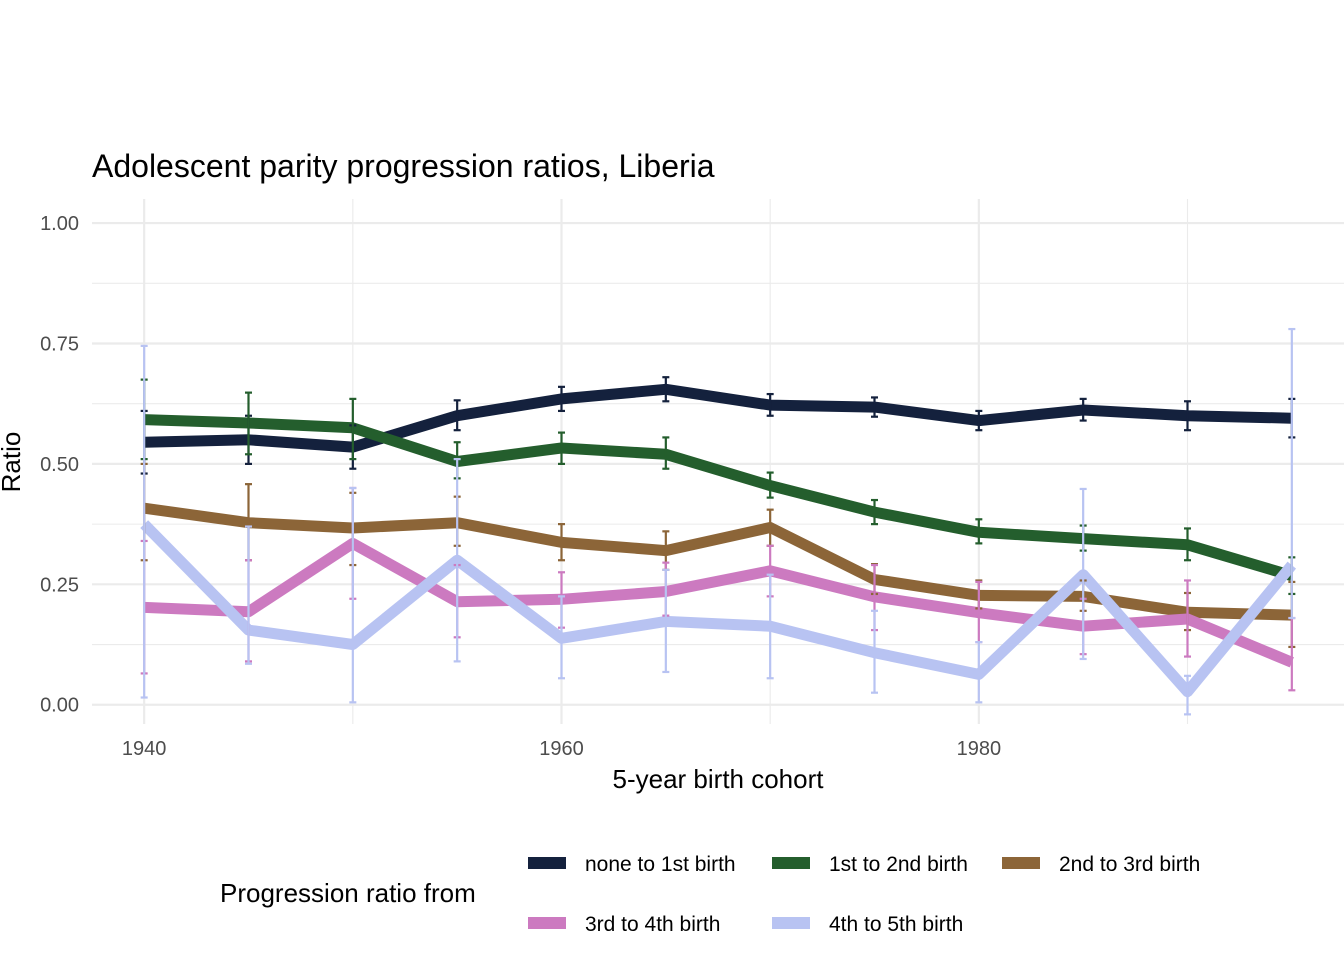 The width and height of the screenshot is (1344, 960). Describe the element at coordinates (348, 893) in the screenshot. I see `legend-title: Progression ratio from` at that location.